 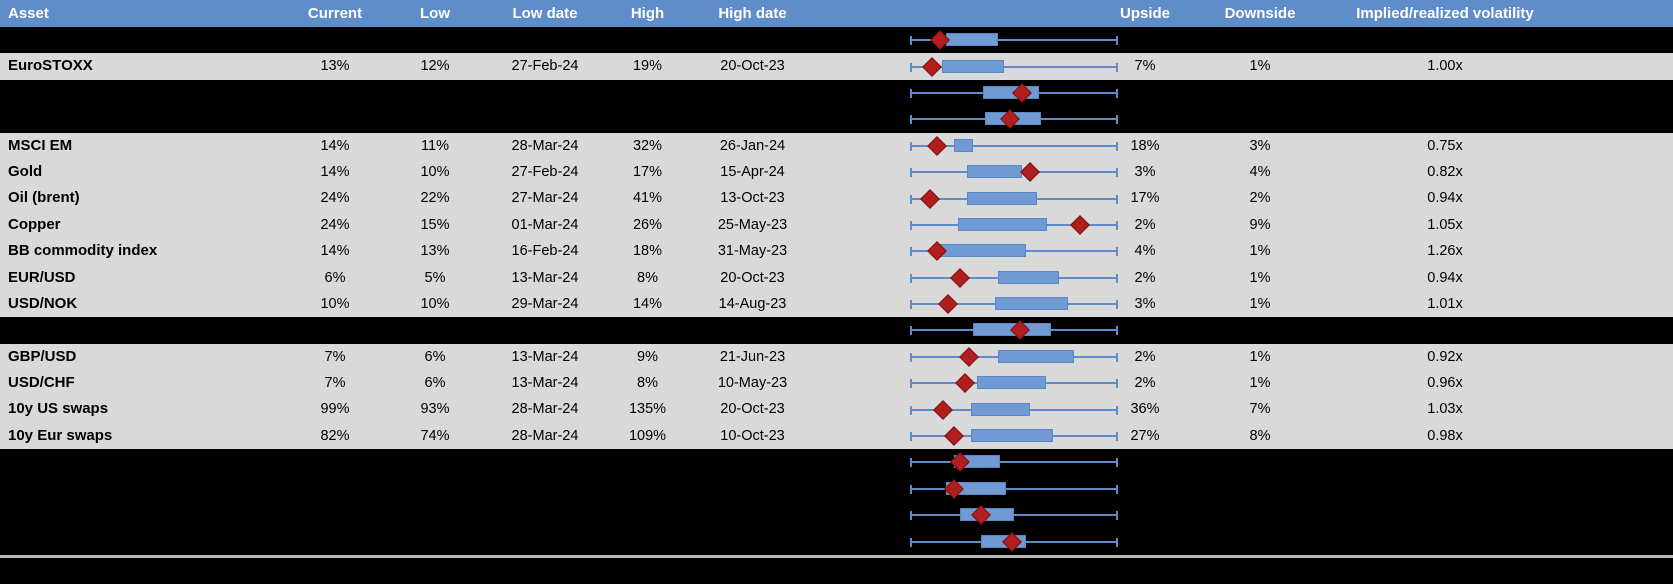 I want to click on cell-high-date: 21-Jun-23, so click(x=752, y=356).